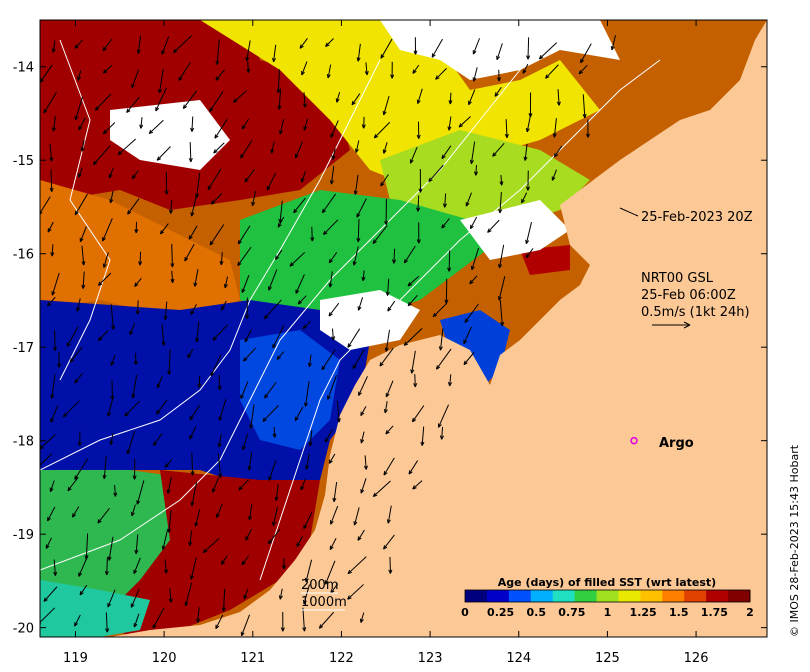 This screenshot has width=810, height=672. Describe the element at coordinates (607, 582) in the screenshot. I see `colorbar-title: Age (days) of filled SST (wrt latest)` at that location.